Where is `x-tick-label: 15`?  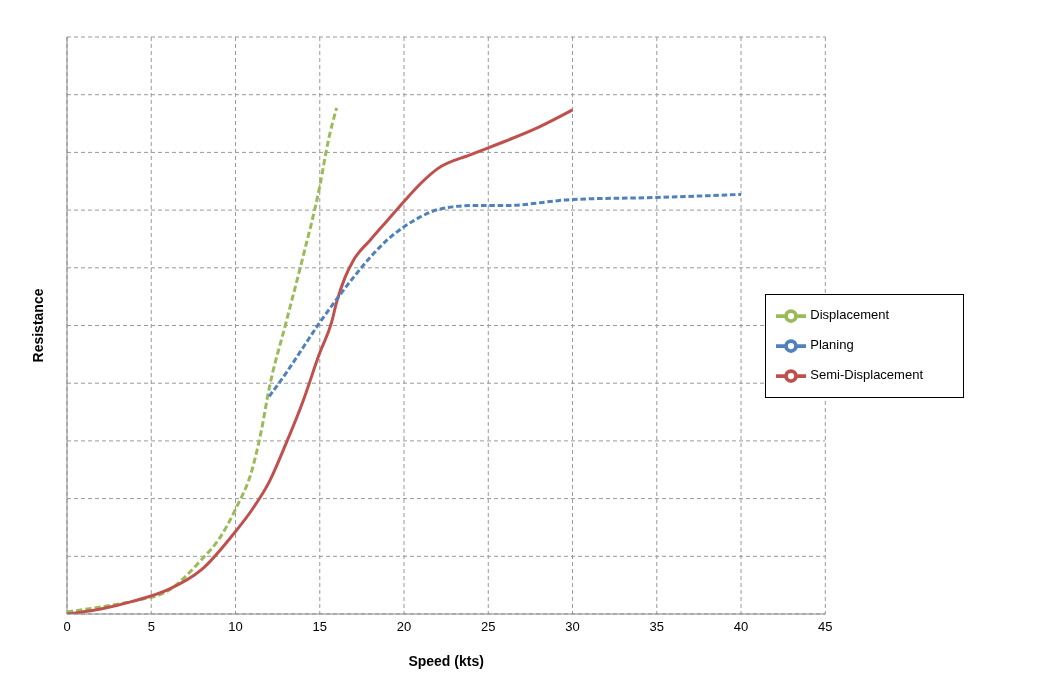 x-tick-label: 15 is located at coordinates (319, 627).